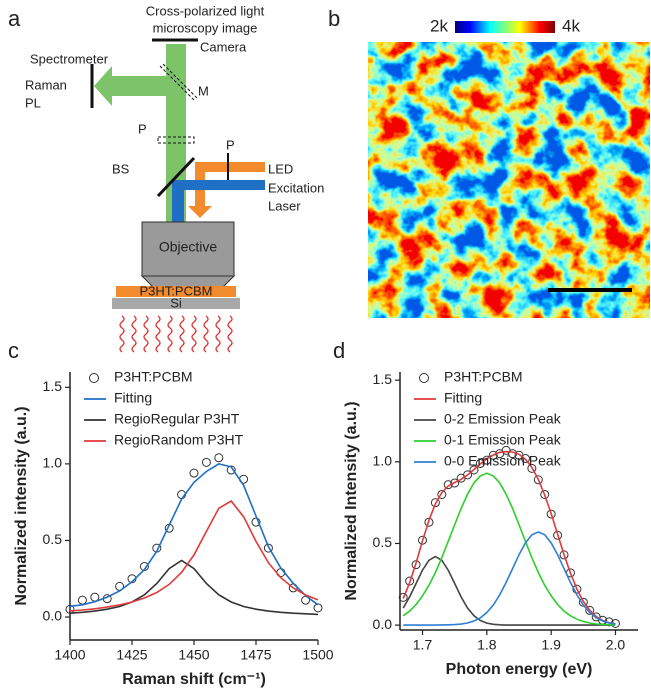 This screenshot has height=688, width=651. I want to click on panel-label: a, so click(14, 18).